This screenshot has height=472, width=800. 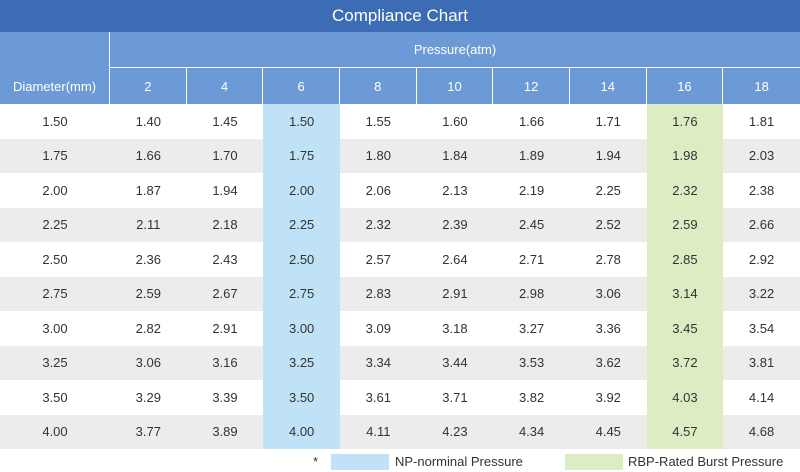 I want to click on value-cell: 4.00, so click(x=301, y=431).